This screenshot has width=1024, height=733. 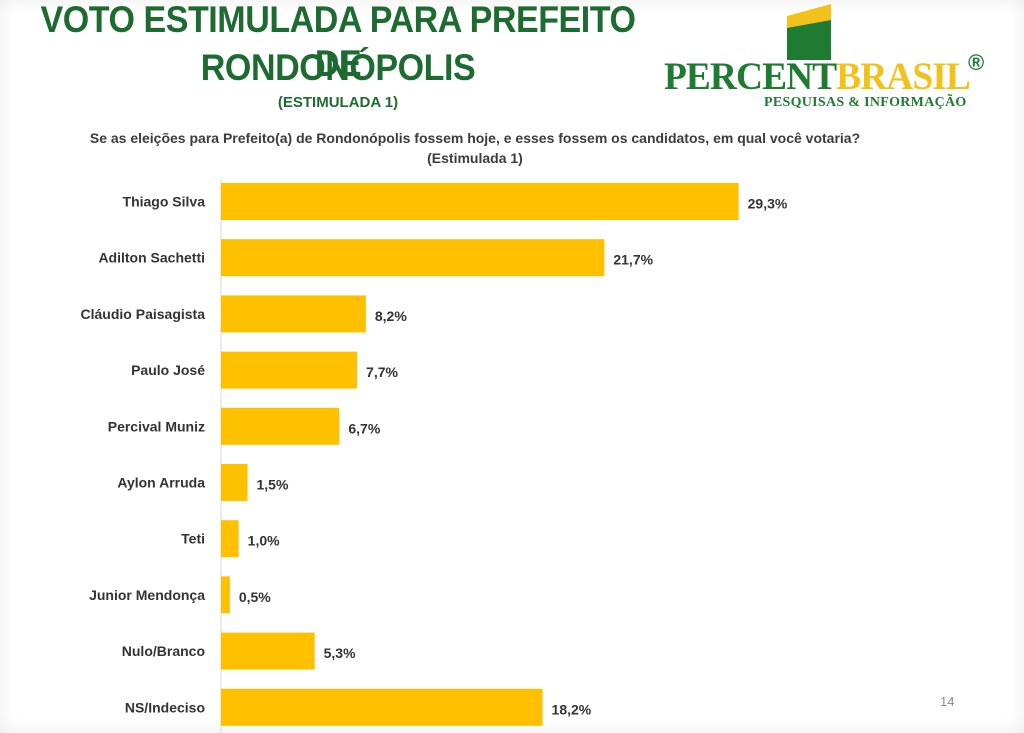 I want to click on category-label: Adilton Sachetti, so click(x=151, y=258).